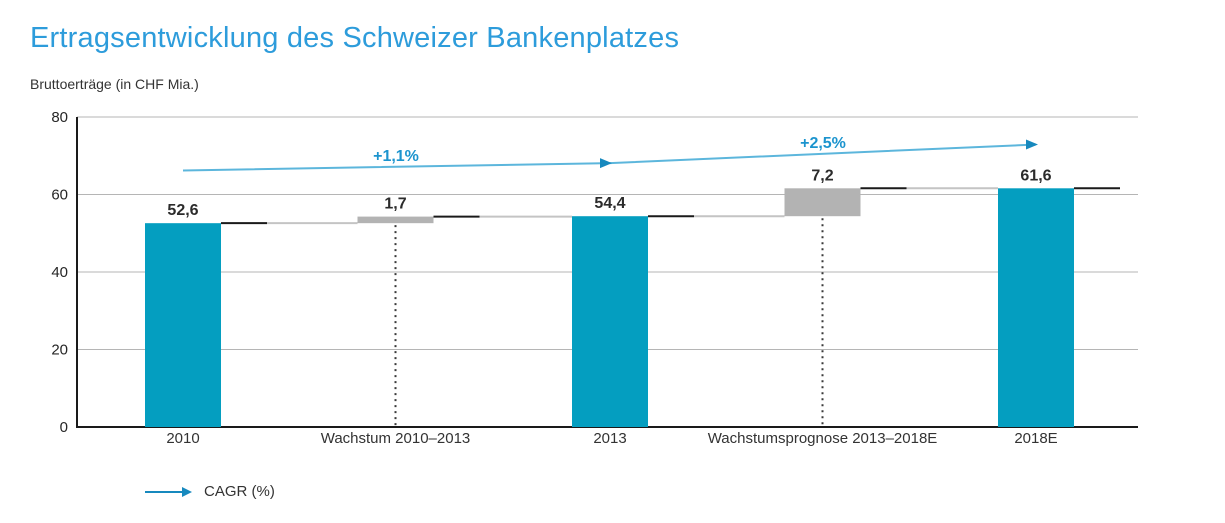  Describe the element at coordinates (395, 204) in the screenshot. I see `value-label: 1,7` at that location.